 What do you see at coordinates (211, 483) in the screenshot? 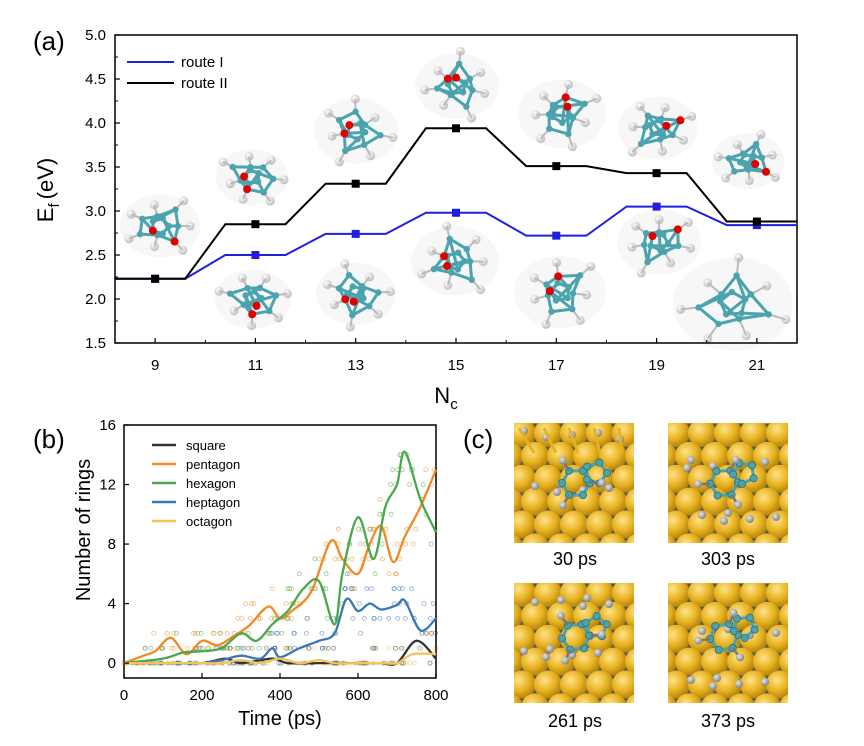
I see `legend-label-hexagon: hexagon` at bounding box center [211, 483].